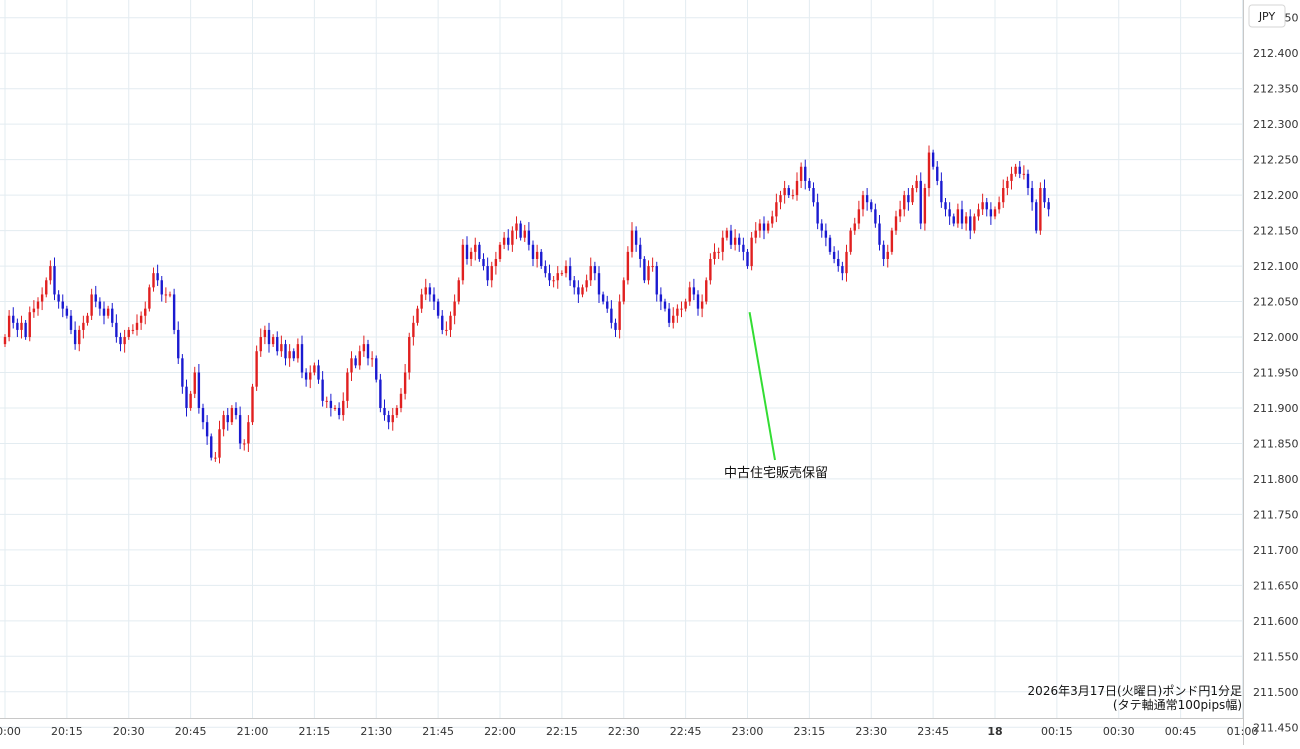  What do you see at coordinates (1276, 53) in the screenshot?
I see `price-tick-label: 212.400` at bounding box center [1276, 53].